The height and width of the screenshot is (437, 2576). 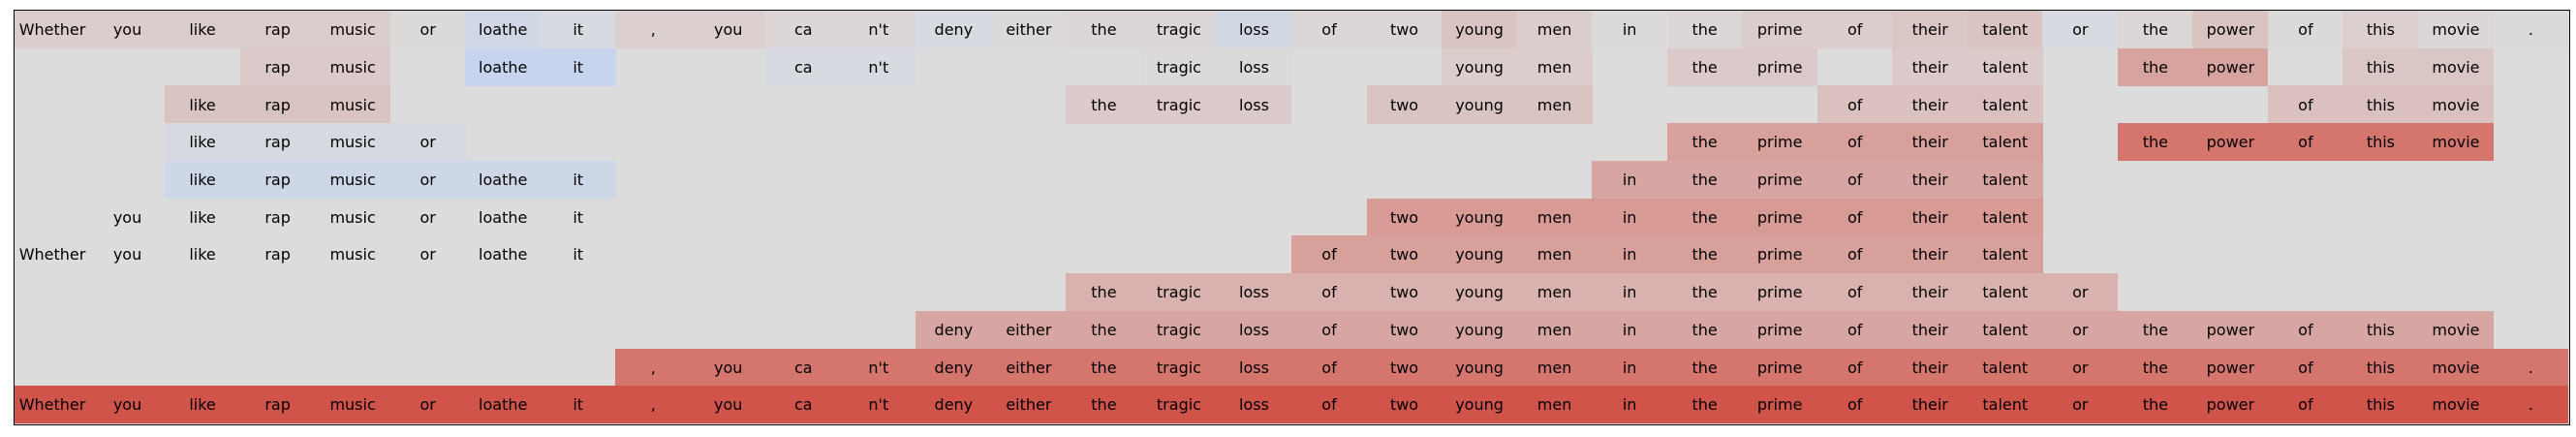 What do you see at coordinates (2531, 405) in the screenshot?
I see `token-cell: .` at bounding box center [2531, 405].